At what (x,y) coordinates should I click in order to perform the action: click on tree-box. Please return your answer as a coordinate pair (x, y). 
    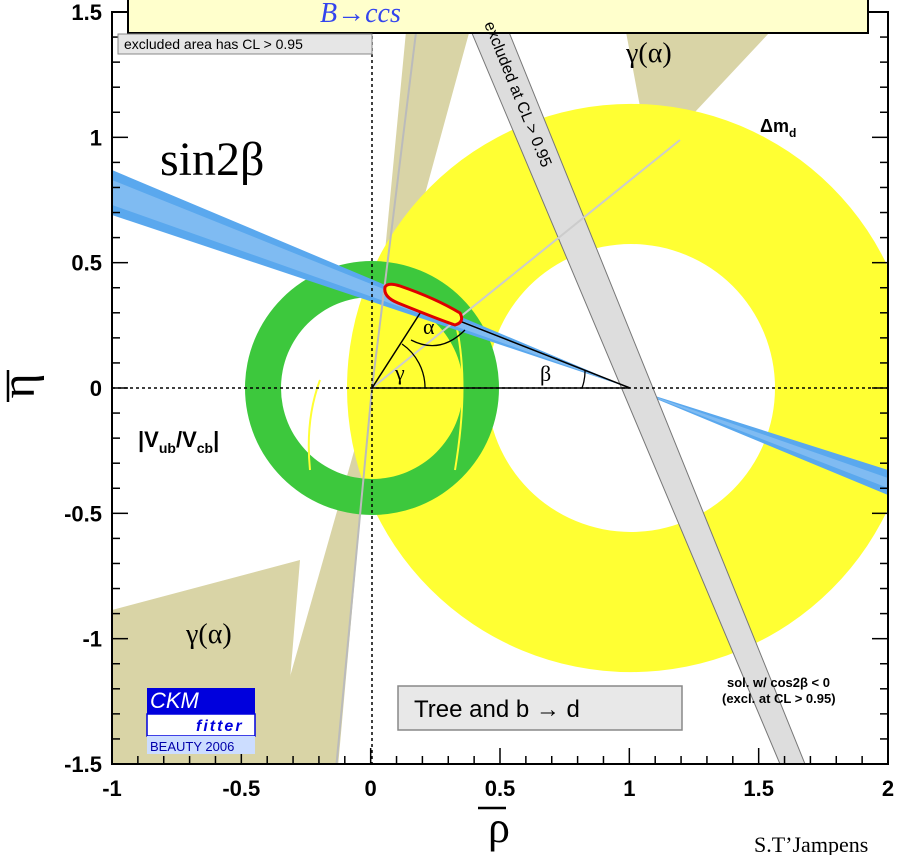
    Looking at the image, I should click on (540, 708).